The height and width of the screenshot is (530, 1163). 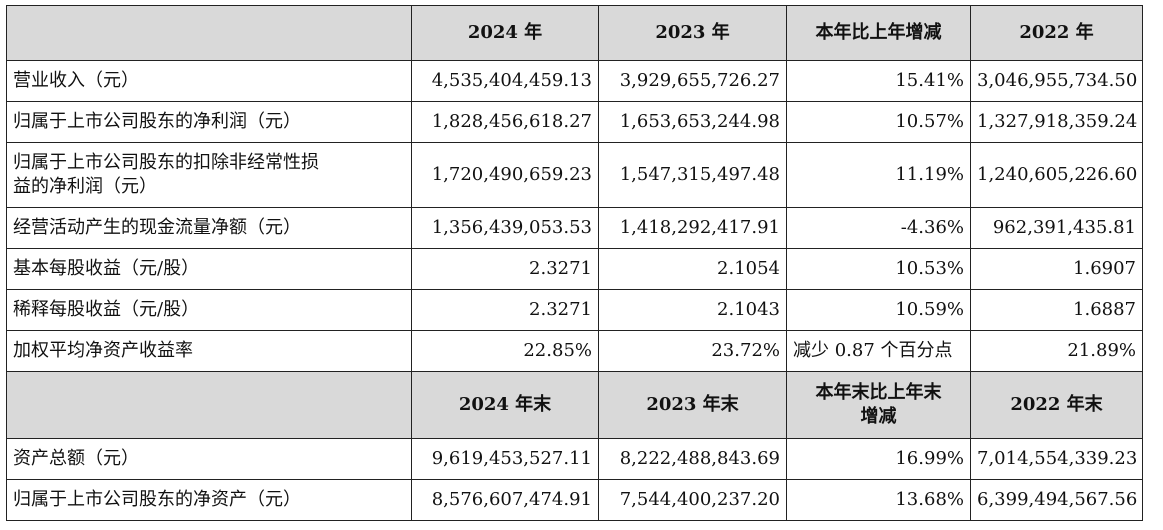 I want to click on row-label-line-1: 归属于上市公司股东的扣除非经常性损, so click(x=166, y=162).